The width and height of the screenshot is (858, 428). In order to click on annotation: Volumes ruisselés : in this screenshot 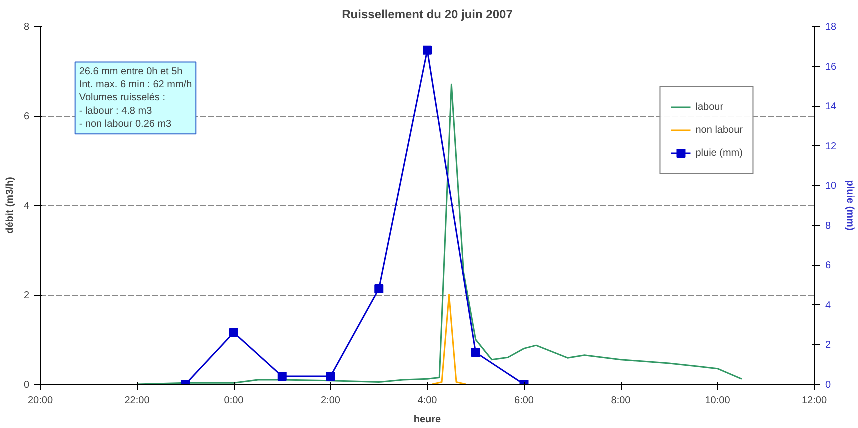, I will do `click(122, 98)`.